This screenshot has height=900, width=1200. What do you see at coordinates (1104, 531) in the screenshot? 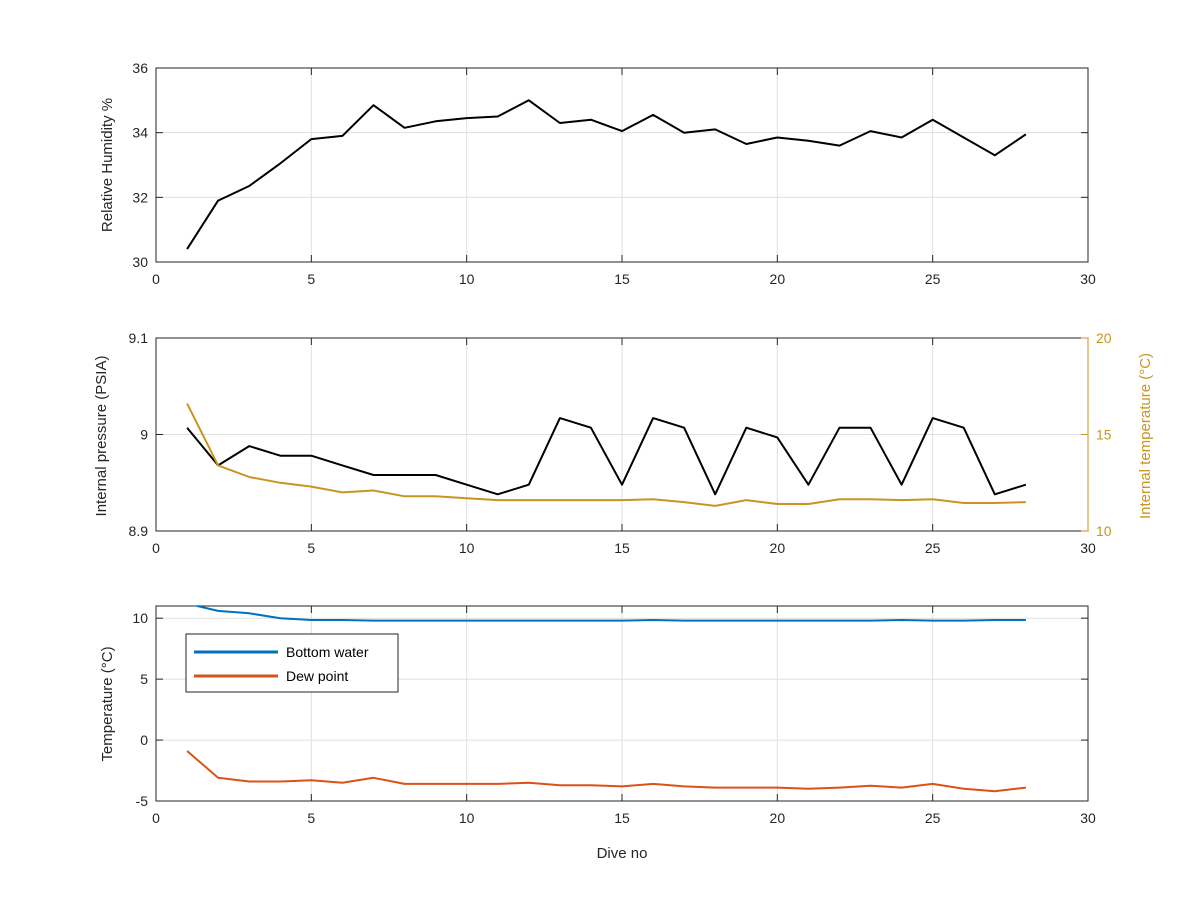
I see `y2-tick-label: 10` at bounding box center [1104, 531].